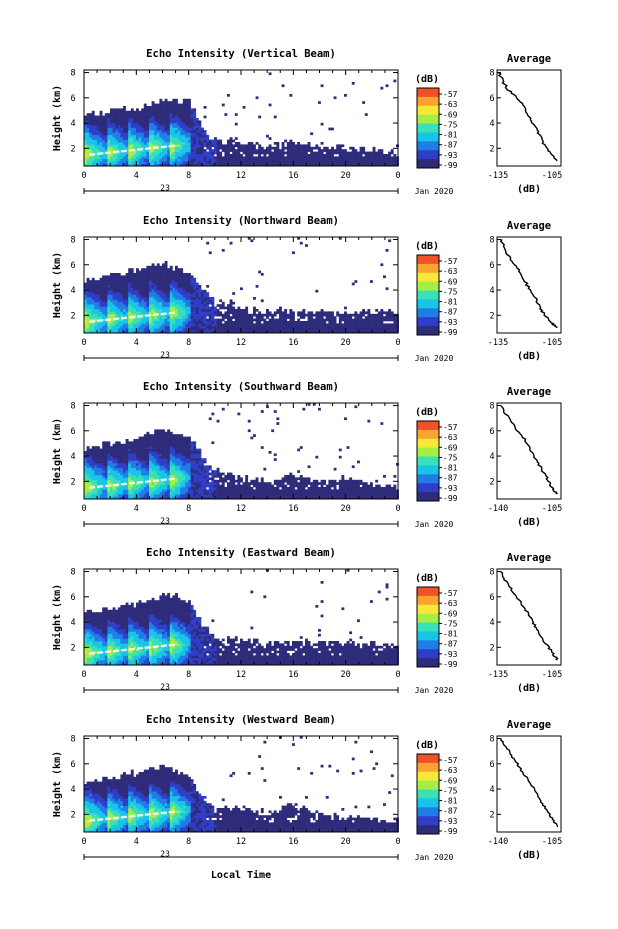  Describe the element at coordinates (428, 93) in the screenshot. I see `colorbar-swatch` at that location.